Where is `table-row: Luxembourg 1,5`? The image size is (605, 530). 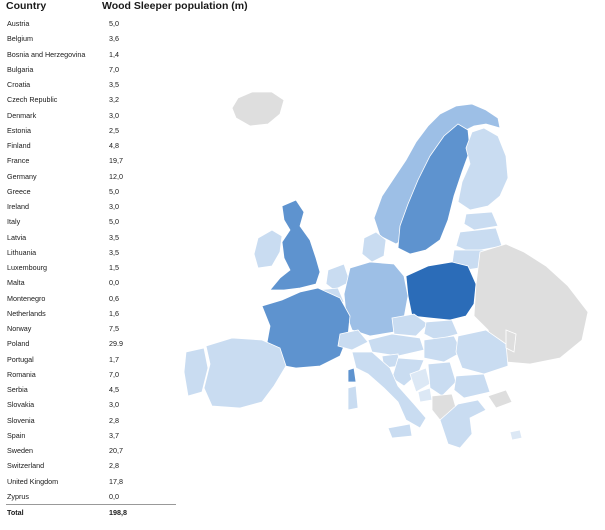 table-row: Luxembourg 1,5 is located at coordinates (91, 267).